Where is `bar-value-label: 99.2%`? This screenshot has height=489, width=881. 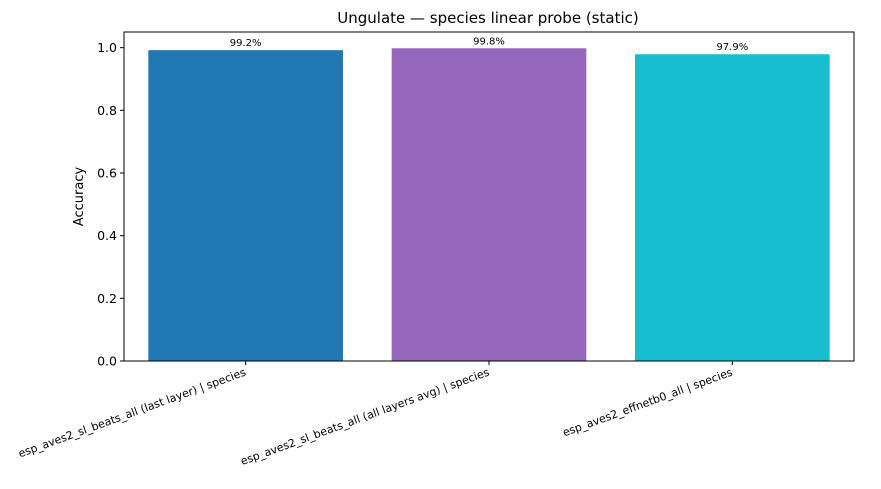
bar-value-label: 99.2% is located at coordinates (246, 43).